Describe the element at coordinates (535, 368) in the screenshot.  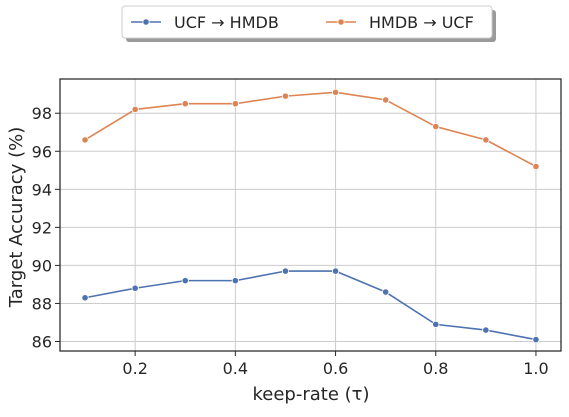
I see `x-tick-label: 1.0` at that location.